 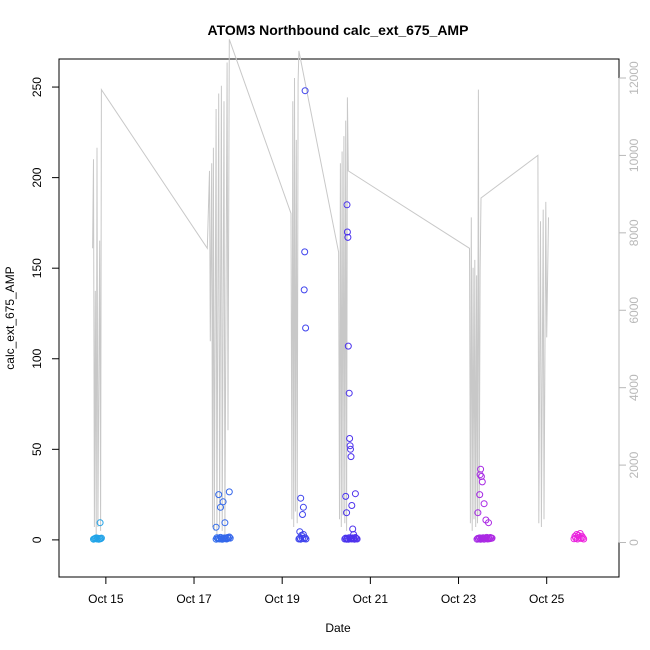 What do you see at coordinates (194, 599) in the screenshot?
I see `x-tick-label: Oct 17` at bounding box center [194, 599].